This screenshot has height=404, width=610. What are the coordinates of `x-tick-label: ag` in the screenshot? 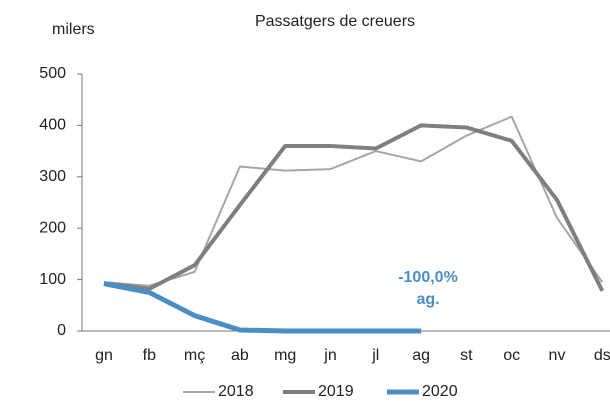 It's located at (421, 355).